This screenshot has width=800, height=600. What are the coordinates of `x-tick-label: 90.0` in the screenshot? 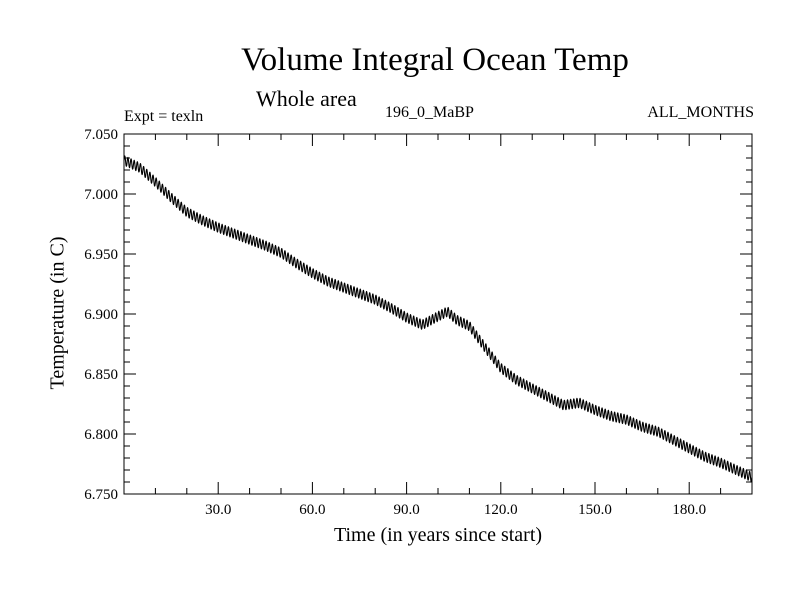 It's located at (406, 510).